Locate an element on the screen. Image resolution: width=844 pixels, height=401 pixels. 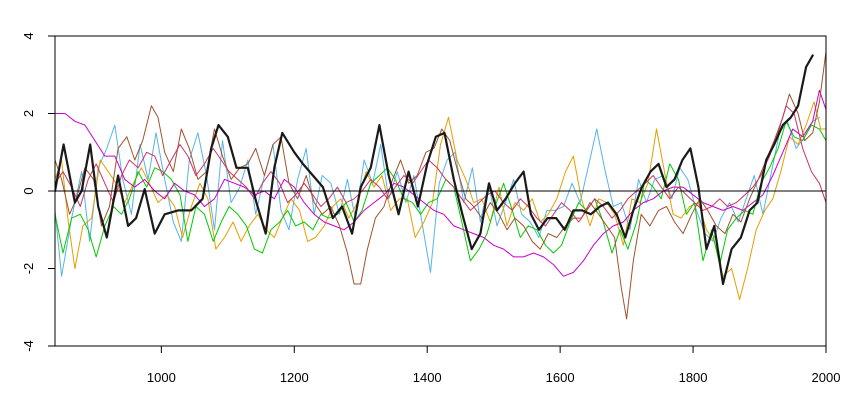
y-axis: -4 -2 0 2 4 is located at coordinates (38, 192).